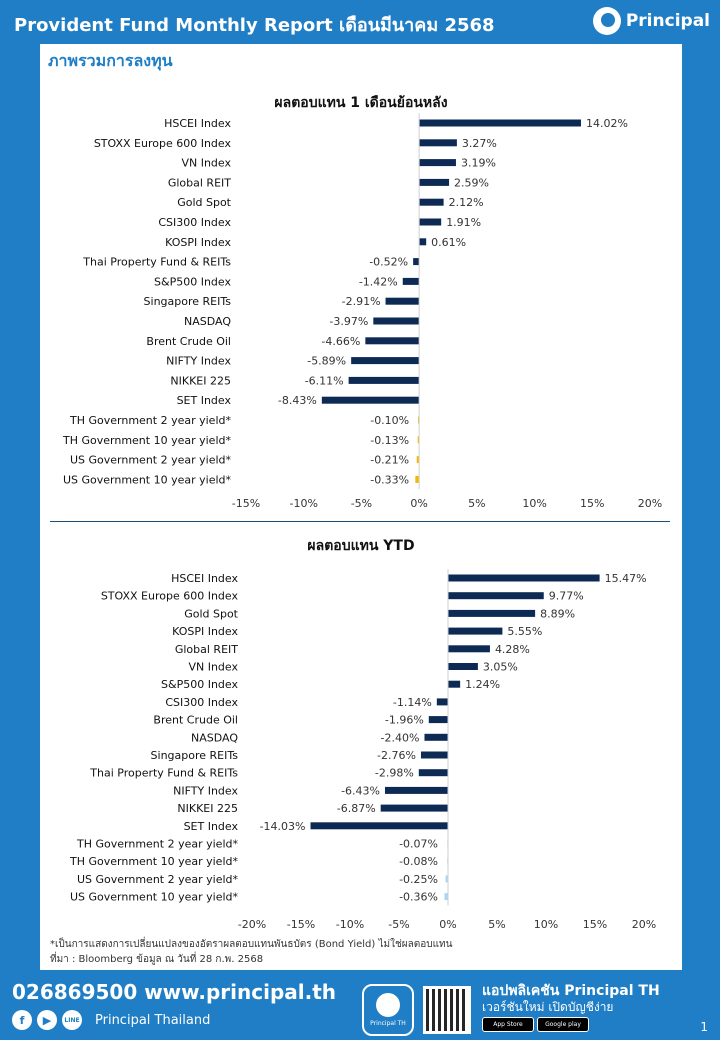  I want to click on bar-hscei-index, so click(524, 578).